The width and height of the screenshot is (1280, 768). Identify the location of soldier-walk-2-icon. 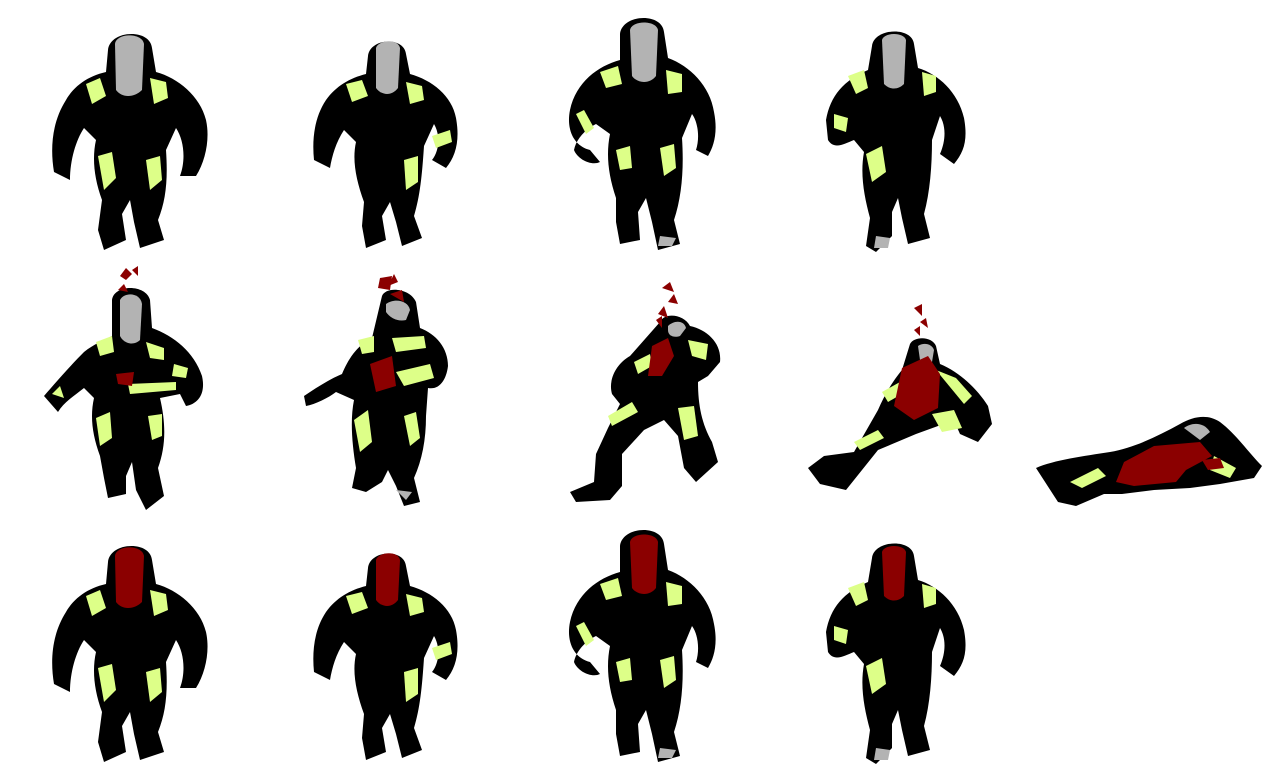
(385, 144).